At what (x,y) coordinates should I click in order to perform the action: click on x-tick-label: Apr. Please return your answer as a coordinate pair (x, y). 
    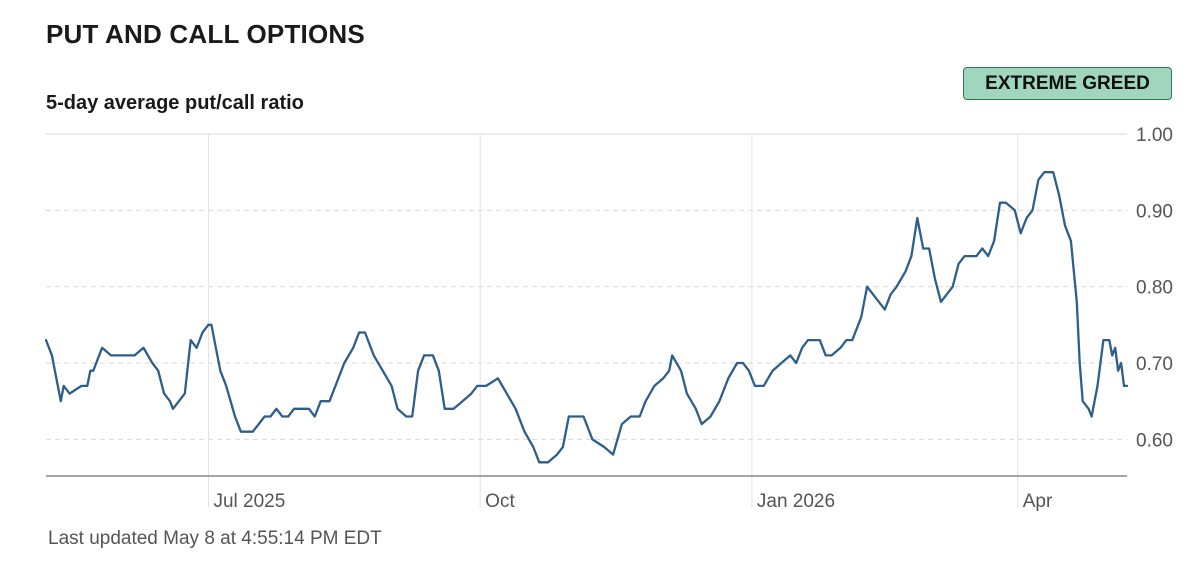
    Looking at the image, I should click on (1038, 501).